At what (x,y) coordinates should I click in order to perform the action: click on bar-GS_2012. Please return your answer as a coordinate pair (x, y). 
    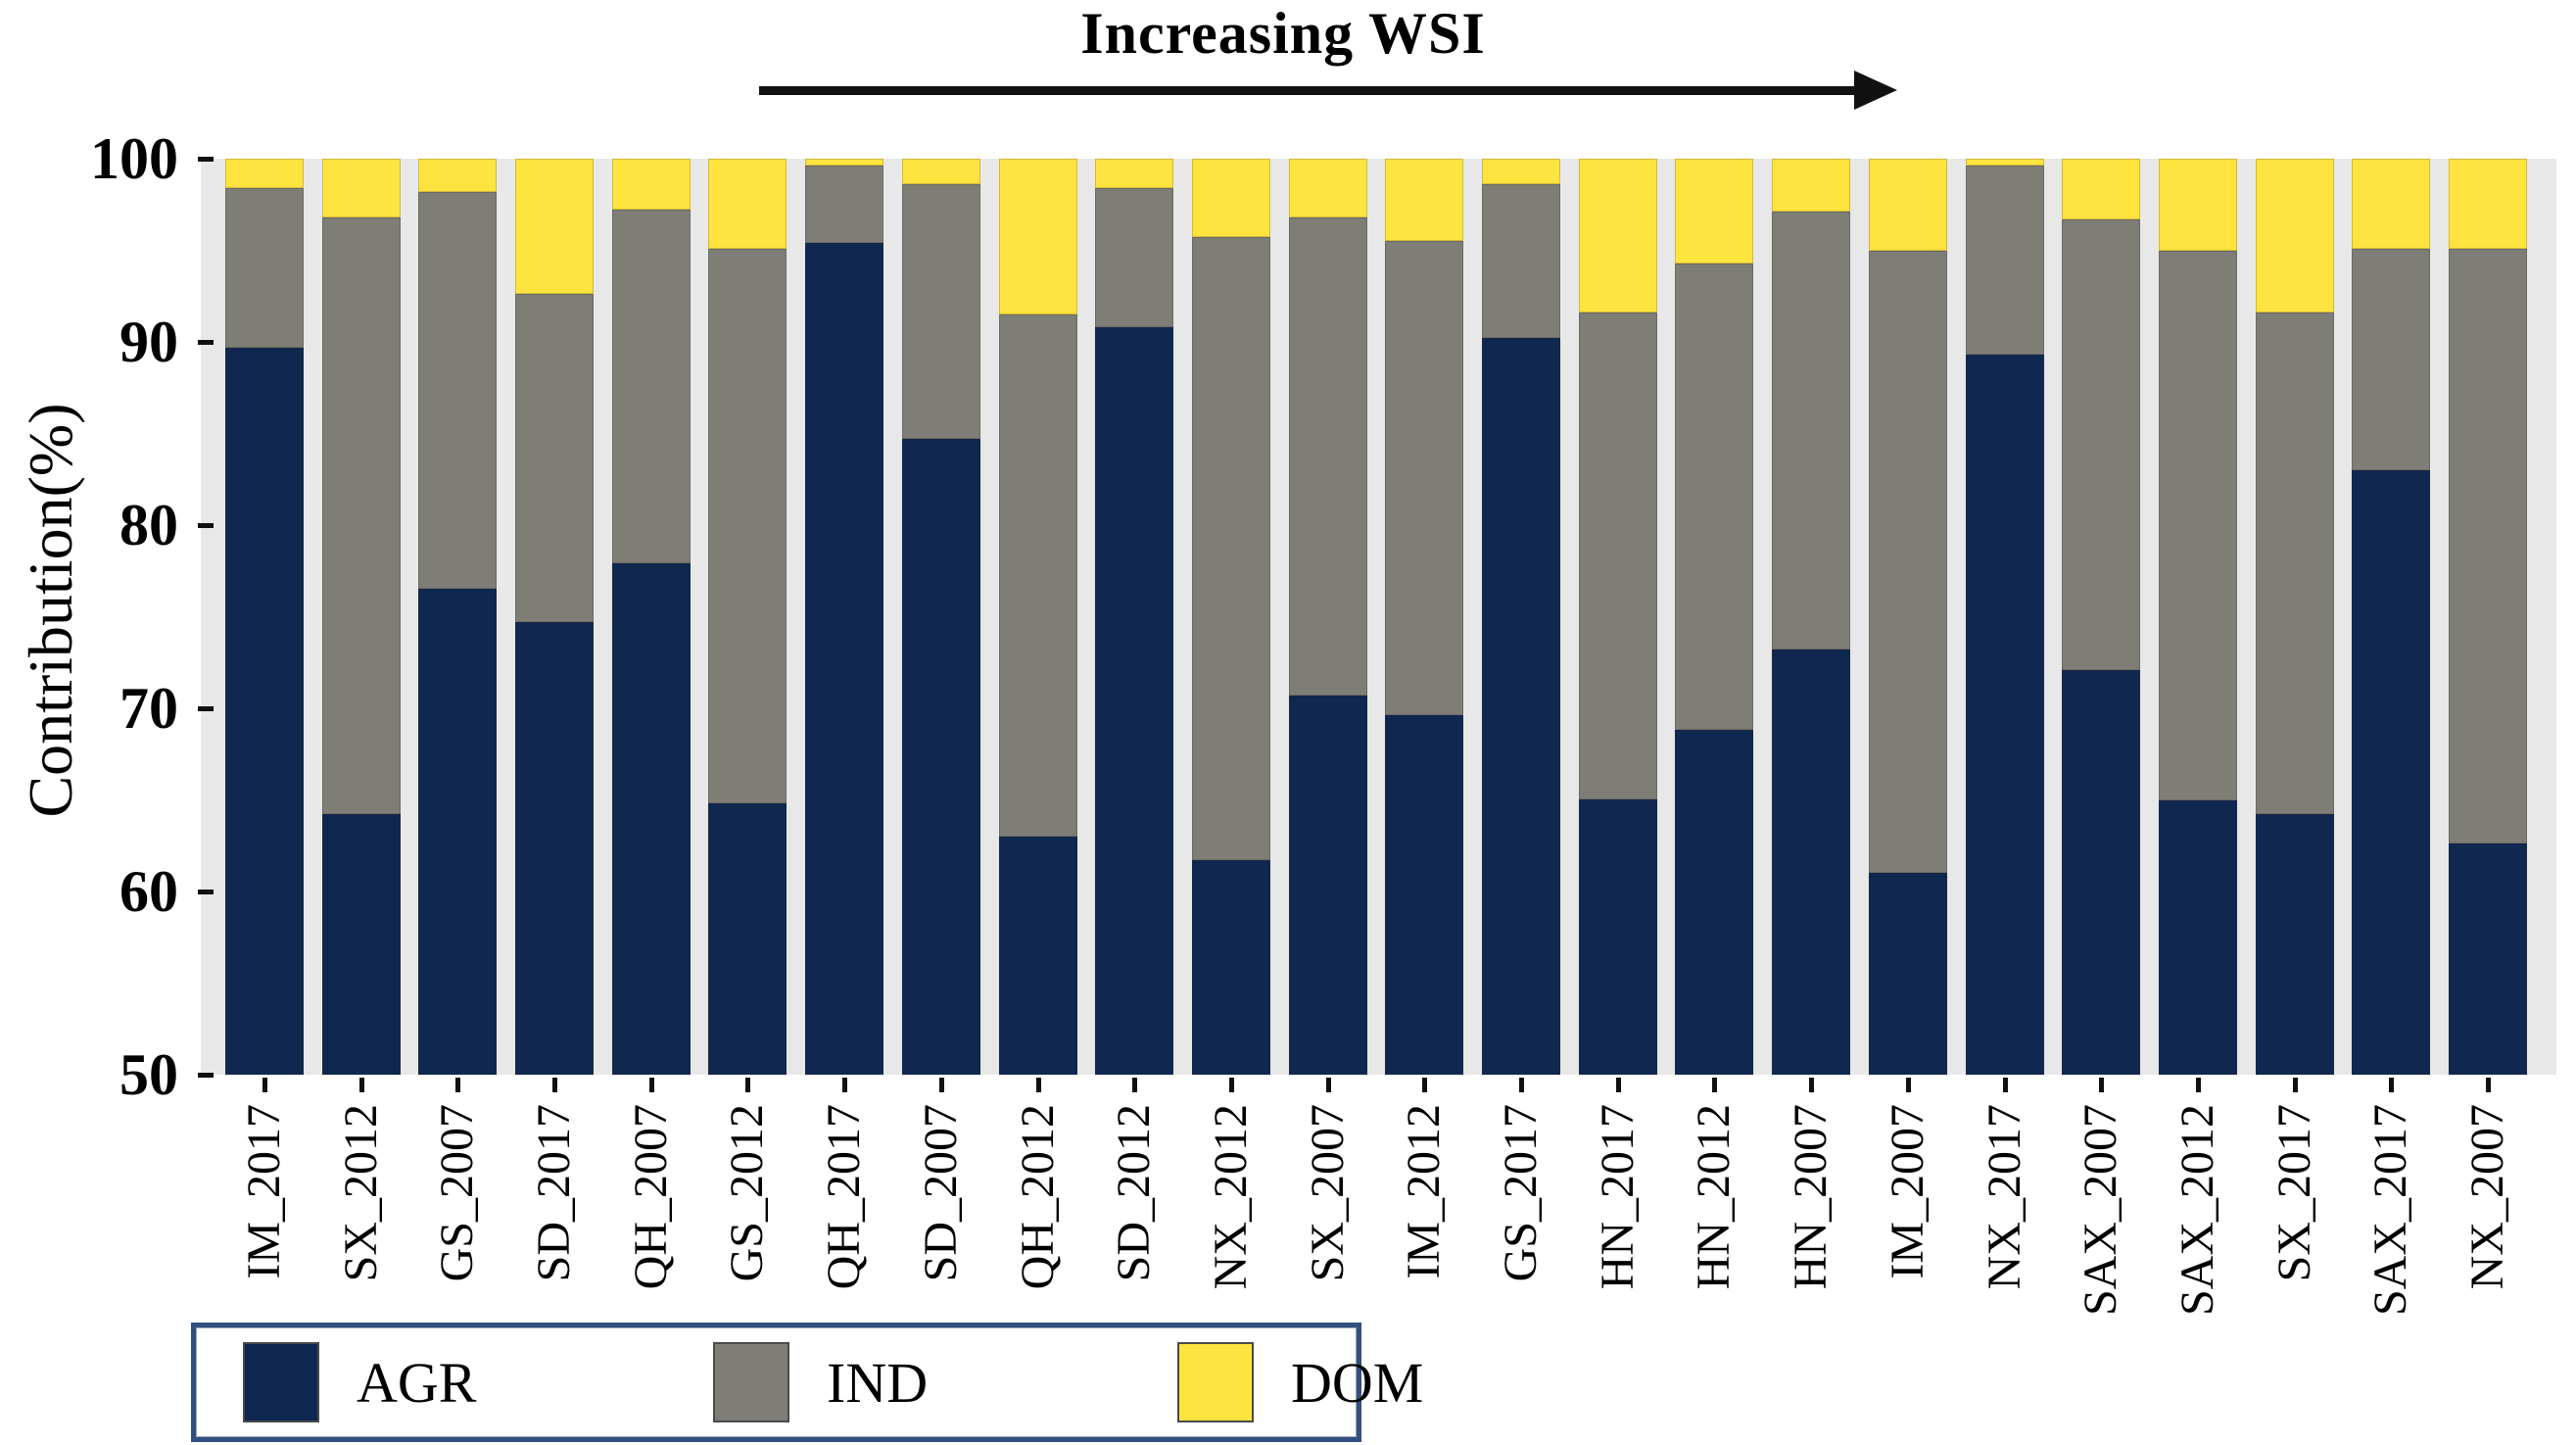
    Looking at the image, I should click on (747, 617).